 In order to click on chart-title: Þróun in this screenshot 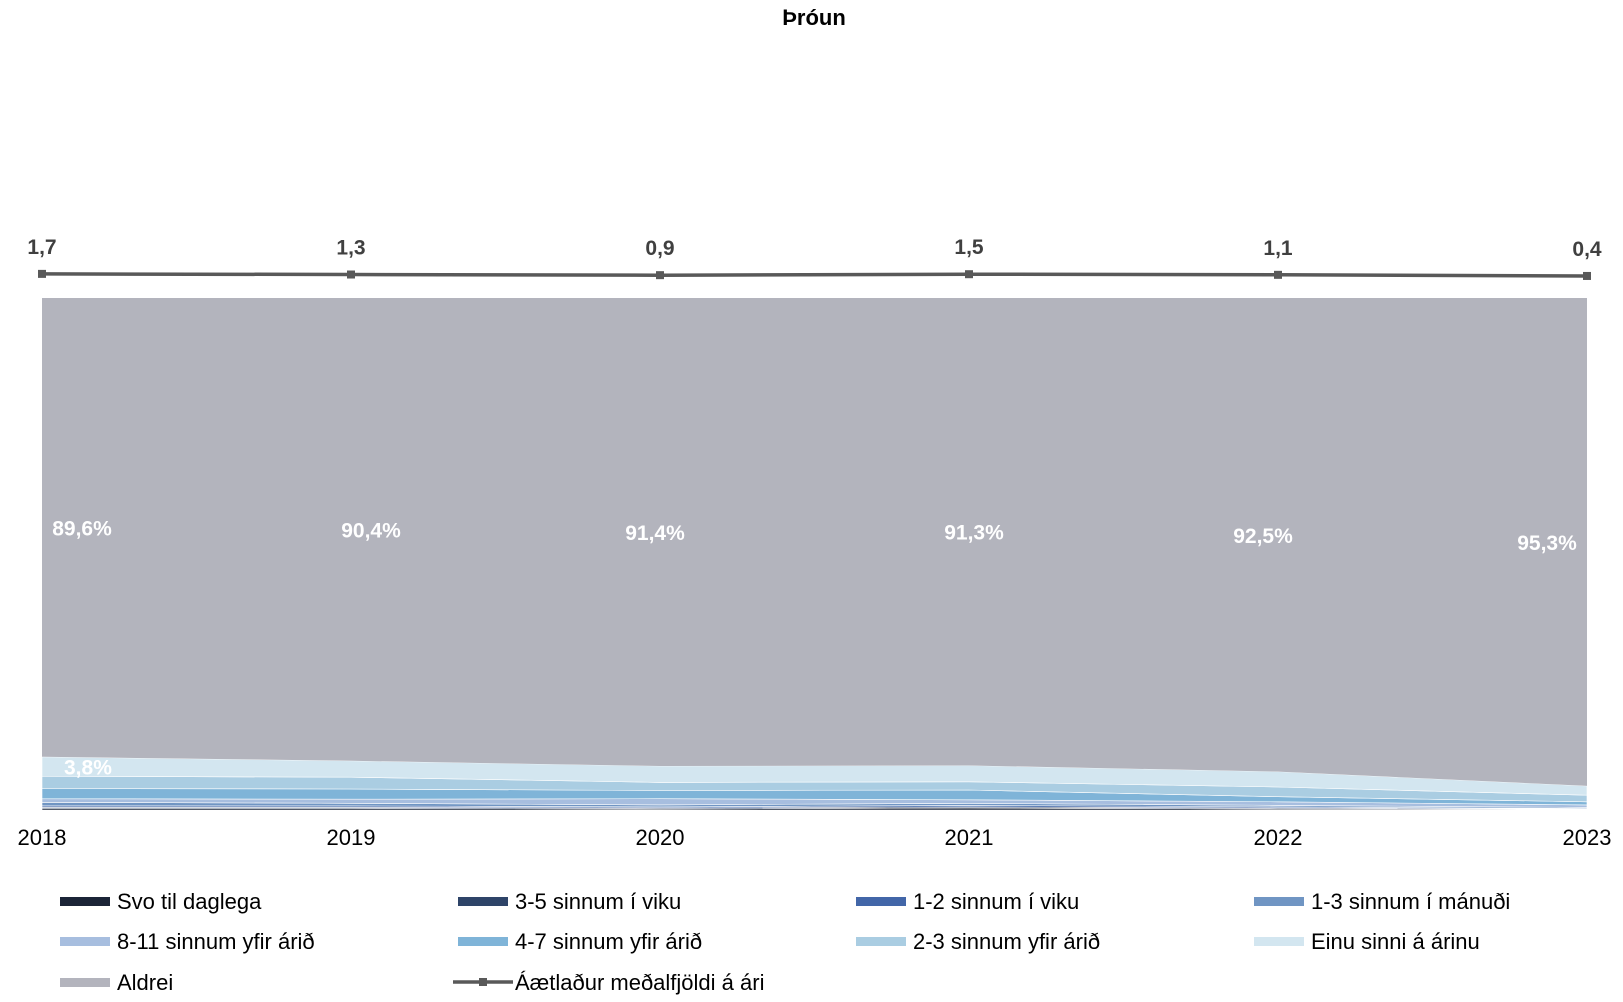, I will do `click(814, 17)`.